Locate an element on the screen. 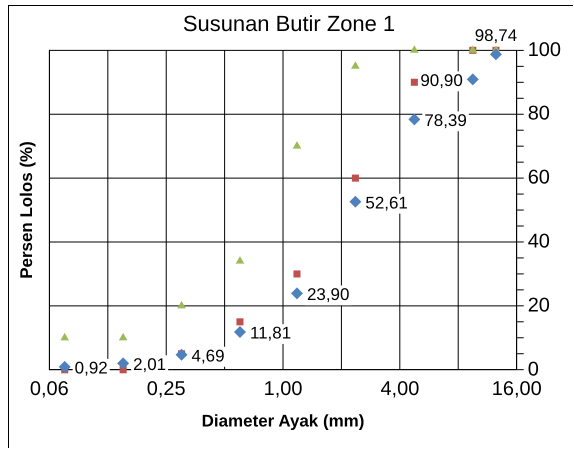 This screenshot has height=449, width=574. y-tick-label: 20 is located at coordinates (539, 305).